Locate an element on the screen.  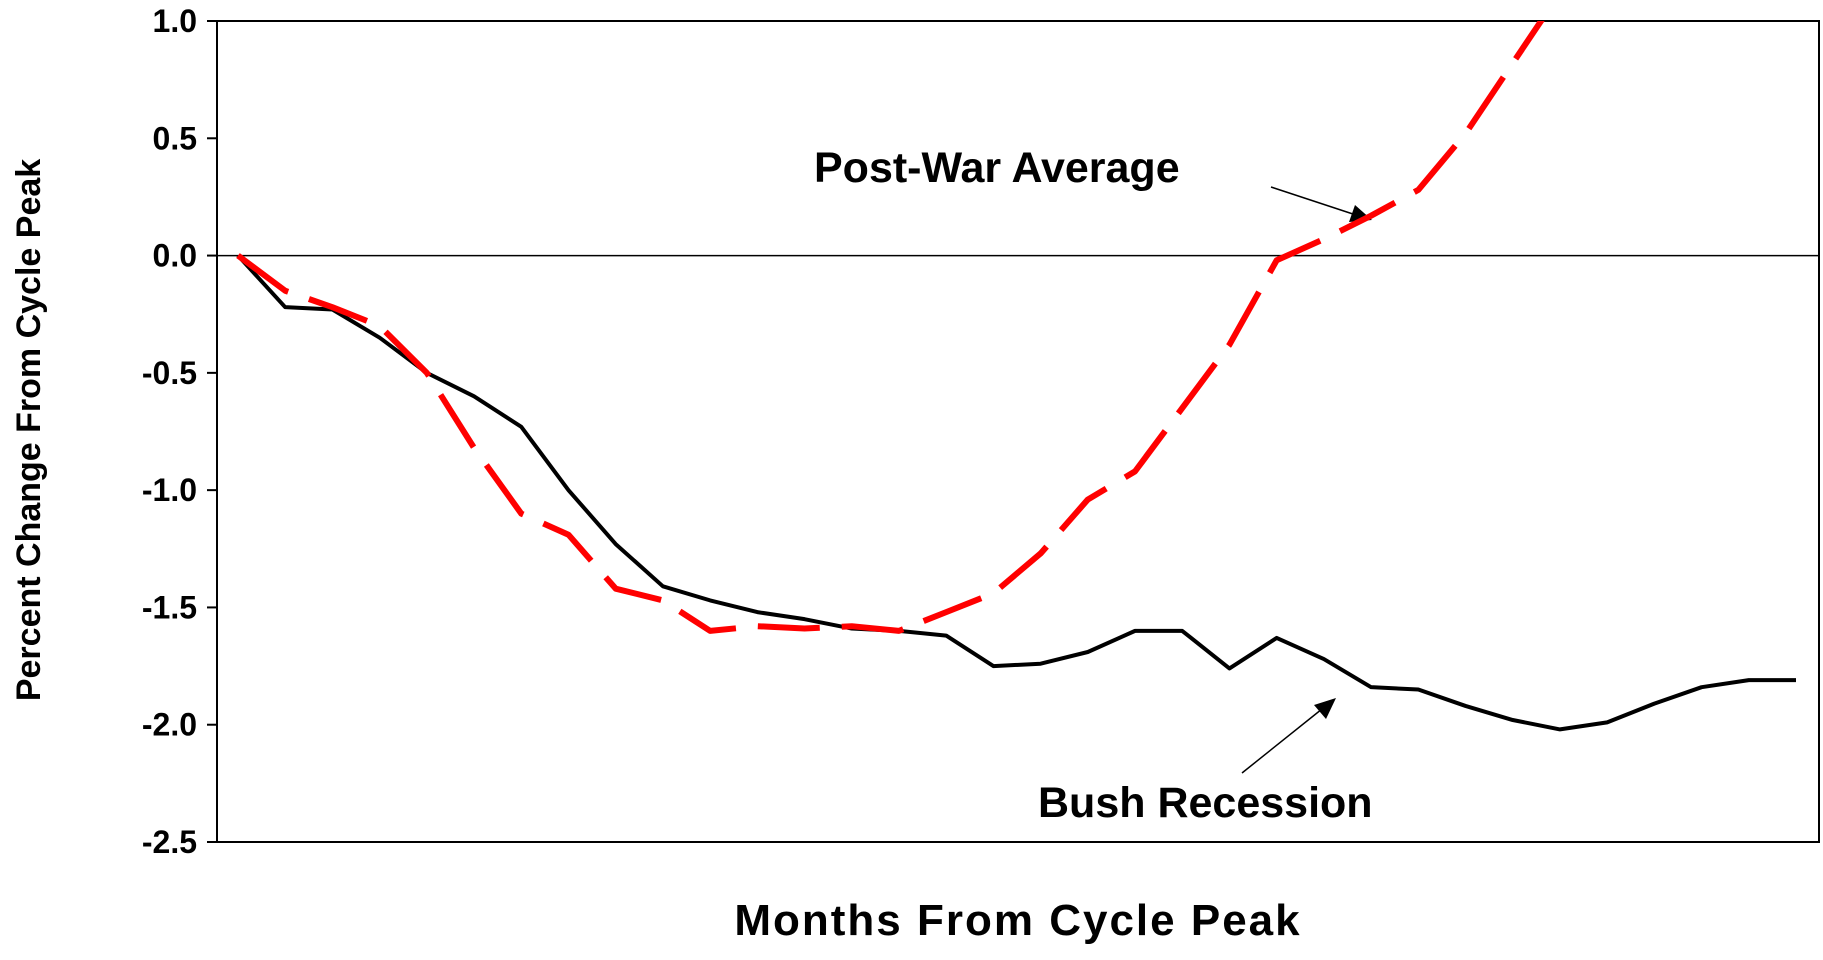
series-annotation: Post-War Average is located at coordinates (997, 168).